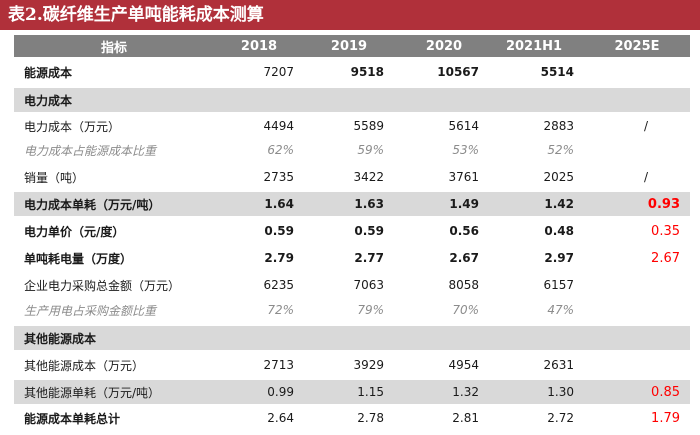 The width and height of the screenshot is (700, 435). Describe the element at coordinates (559, 204) in the screenshot. I see `cell-2021h1: 1.42` at that location.